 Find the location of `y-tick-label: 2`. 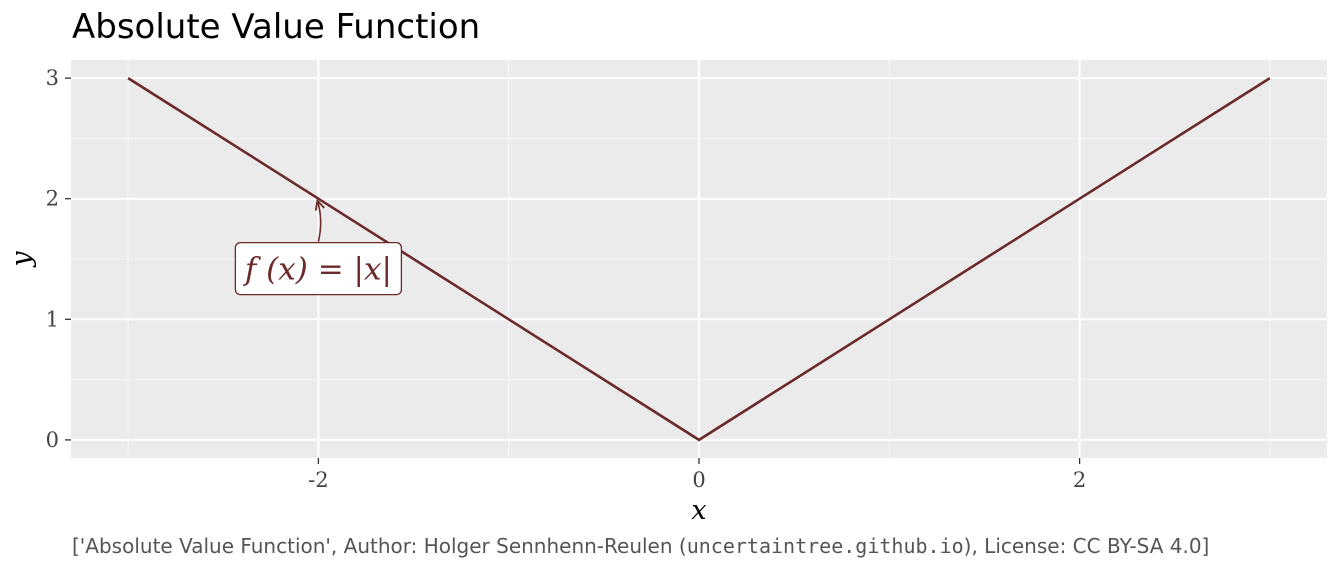

y-tick-label: 2 is located at coordinates (52, 199).